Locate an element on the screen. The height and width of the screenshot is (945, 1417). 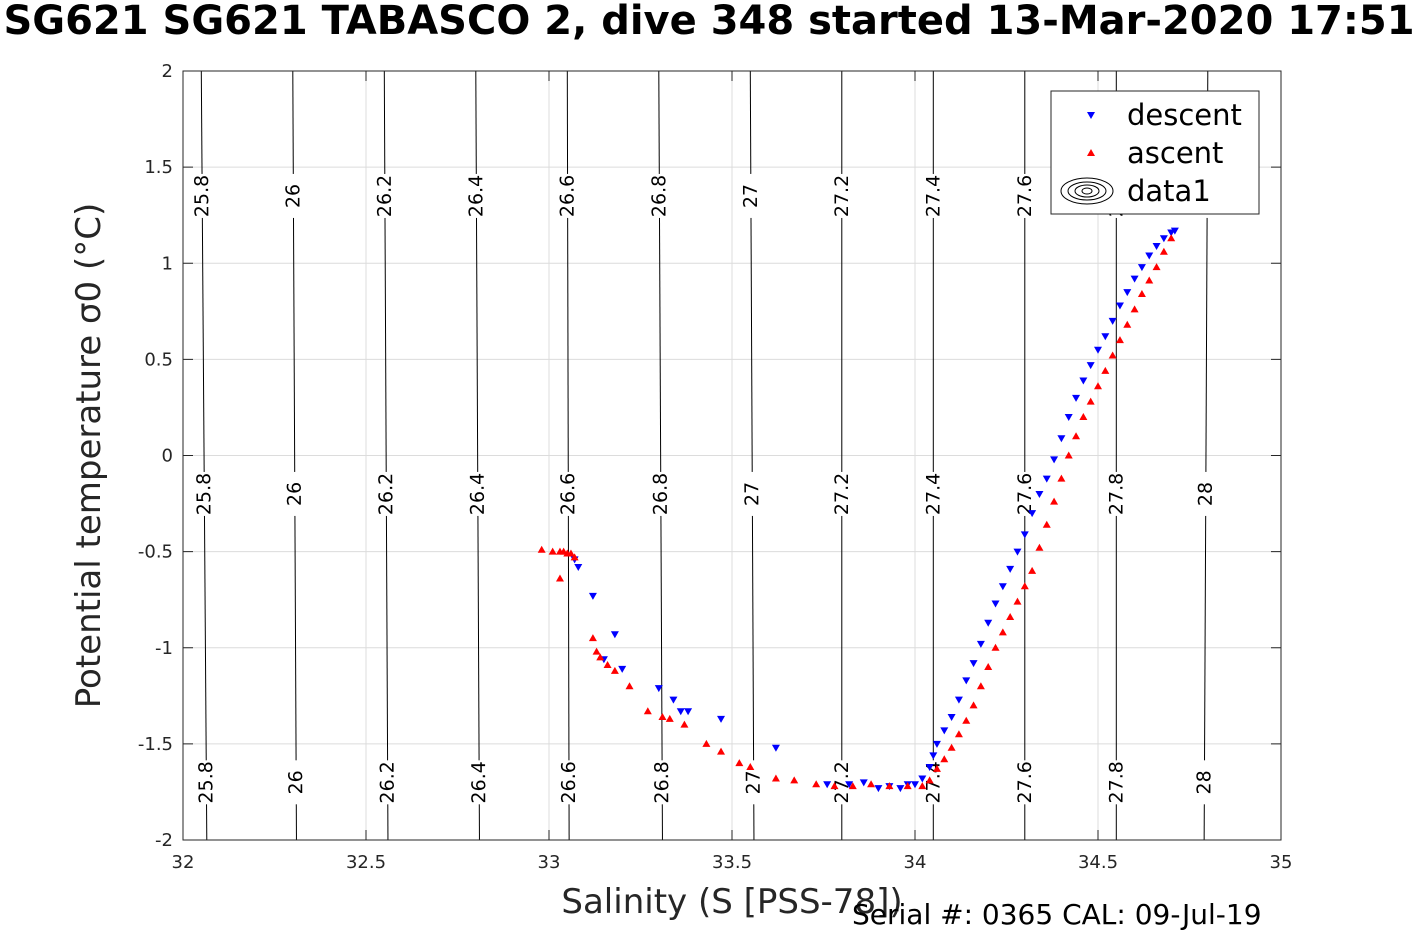
contour-label: 26.6 is located at coordinates (568, 494).